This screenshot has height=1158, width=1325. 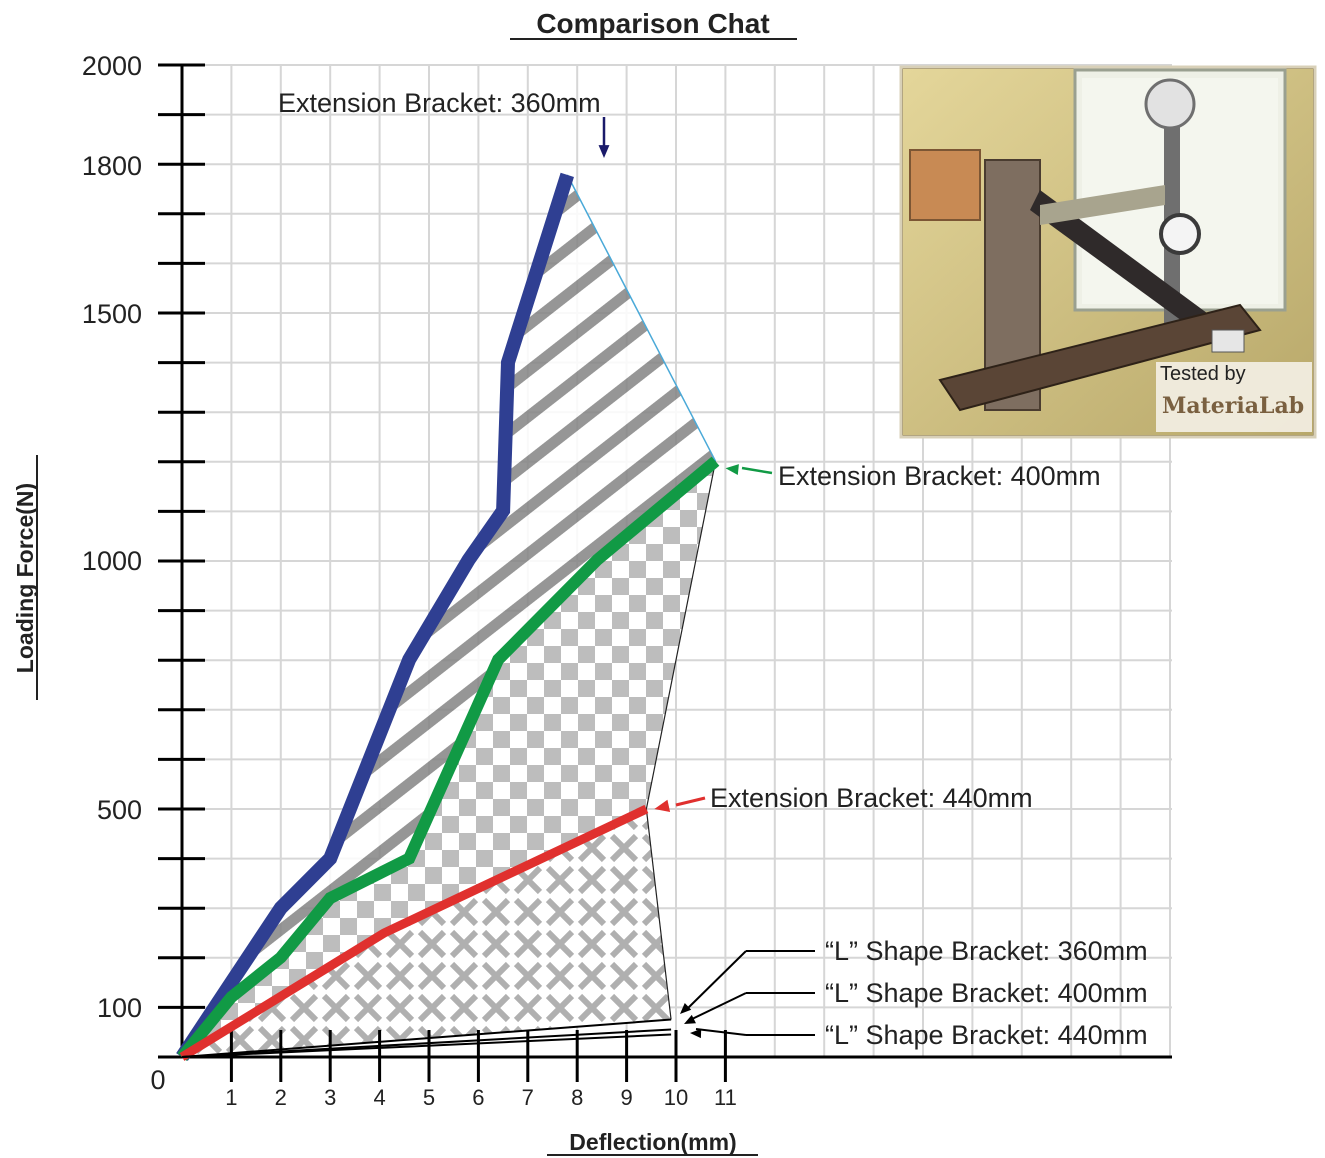 What do you see at coordinates (119, 810) in the screenshot?
I see `y-tick-label: 500` at bounding box center [119, 810].